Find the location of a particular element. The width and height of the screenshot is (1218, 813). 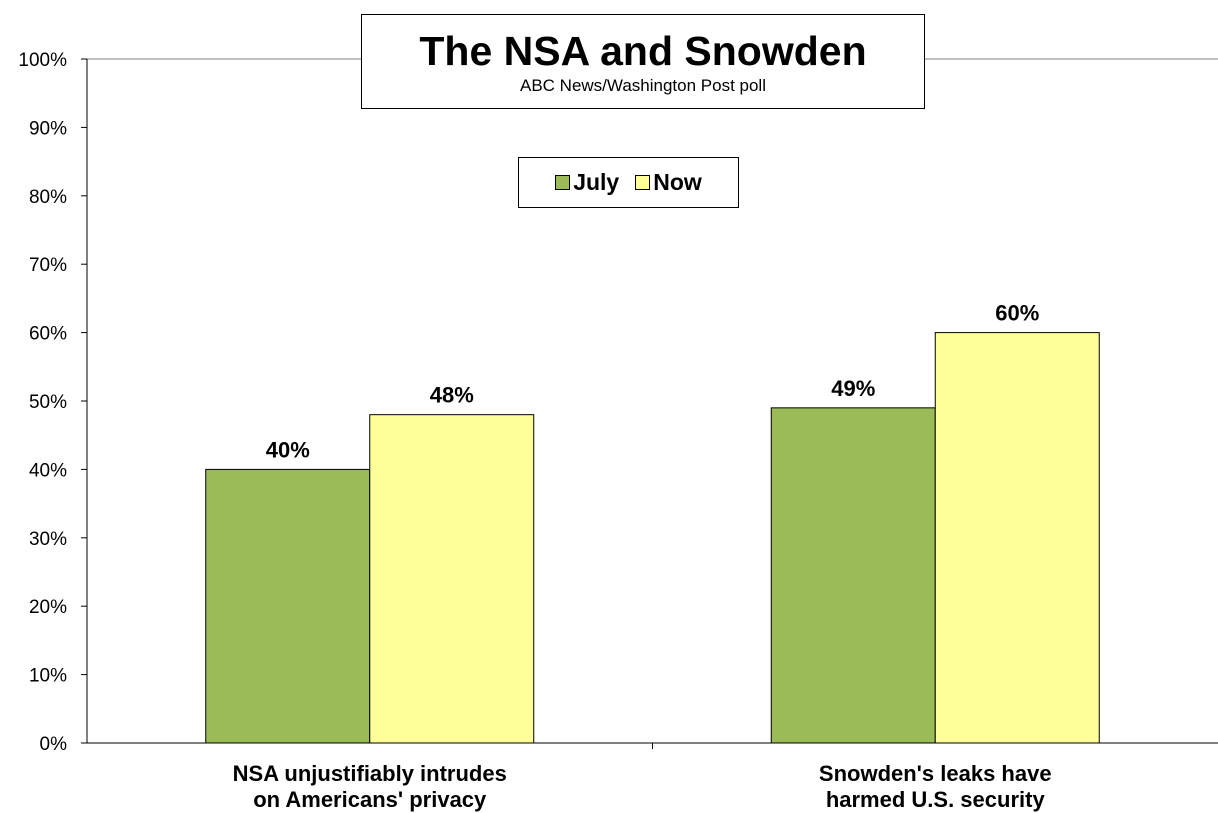

data-label: 60% is located at coordinates (1017, 313).